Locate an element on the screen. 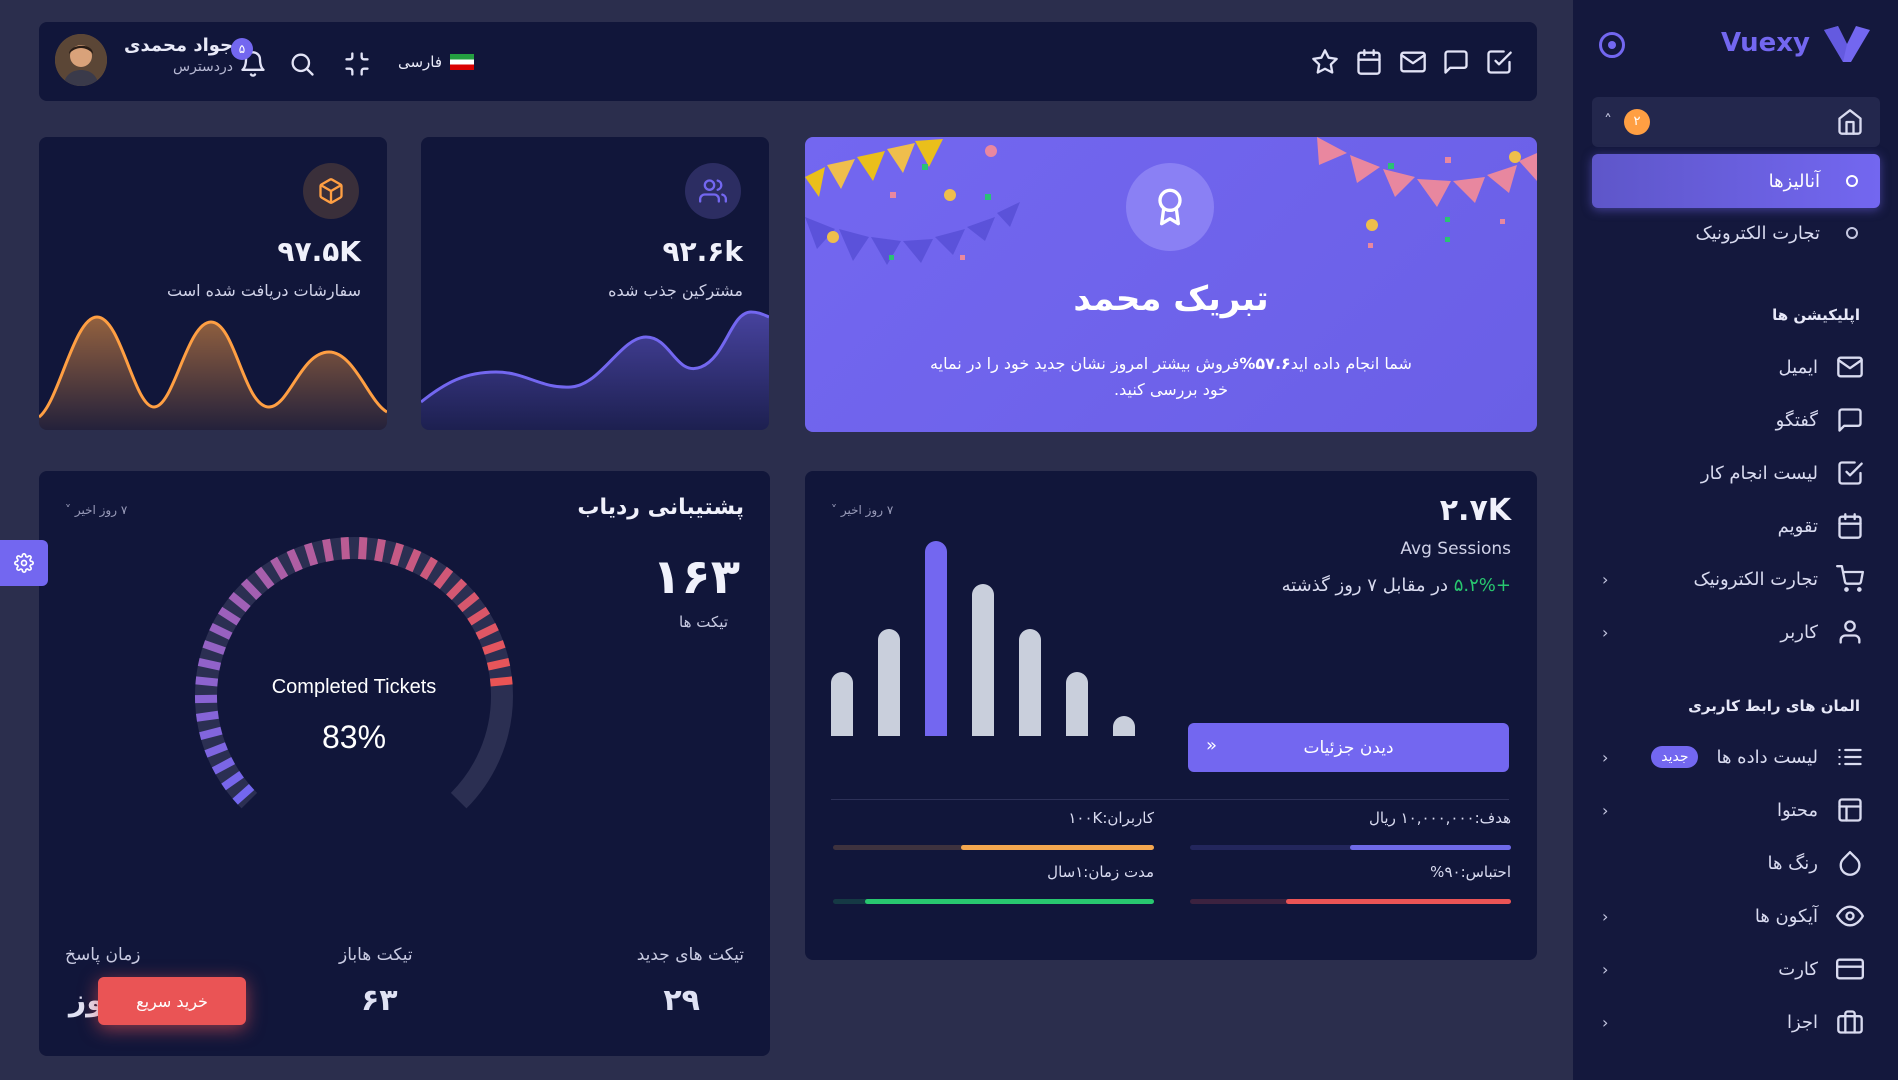 Image resolution: width=1898 pixels, height=1080 pixels. bell-icon is located at coordinates (253, 64).